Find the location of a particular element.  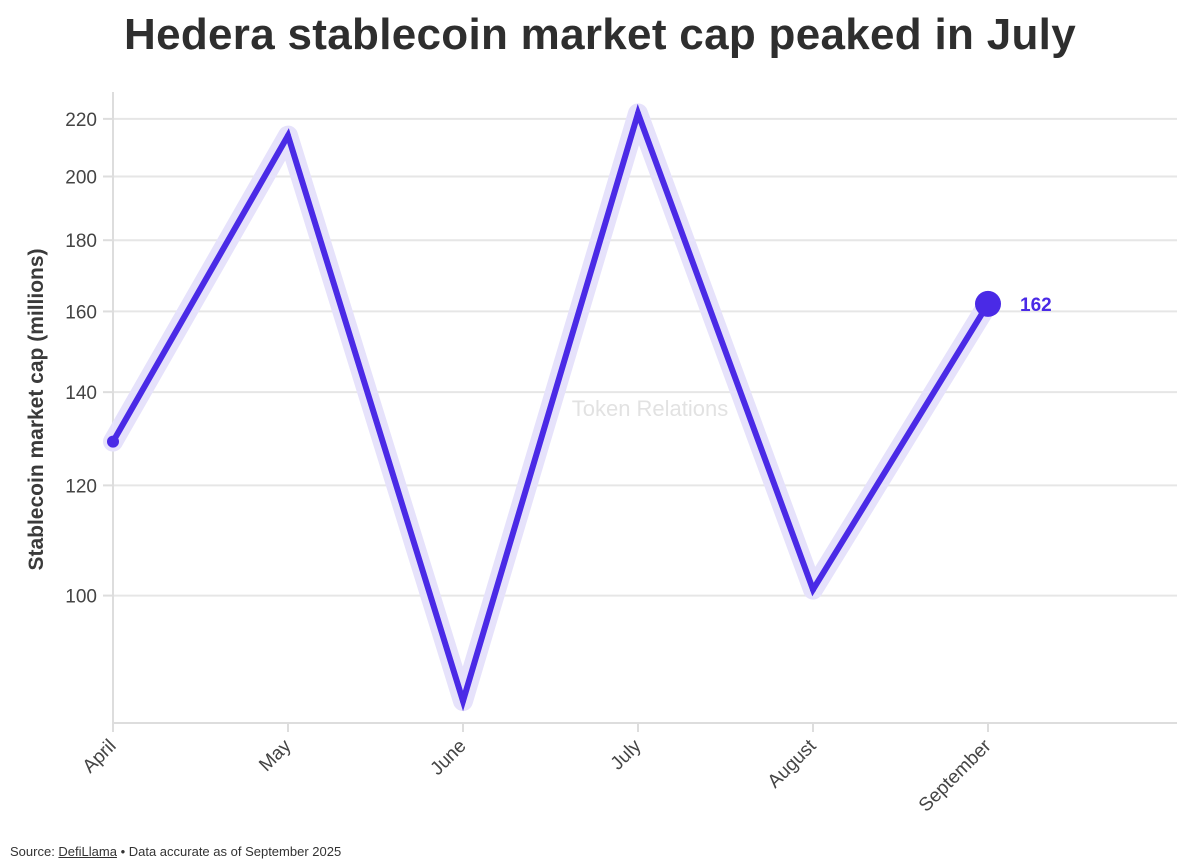

watermark: Token Relations is located at coordinates (650, 408).